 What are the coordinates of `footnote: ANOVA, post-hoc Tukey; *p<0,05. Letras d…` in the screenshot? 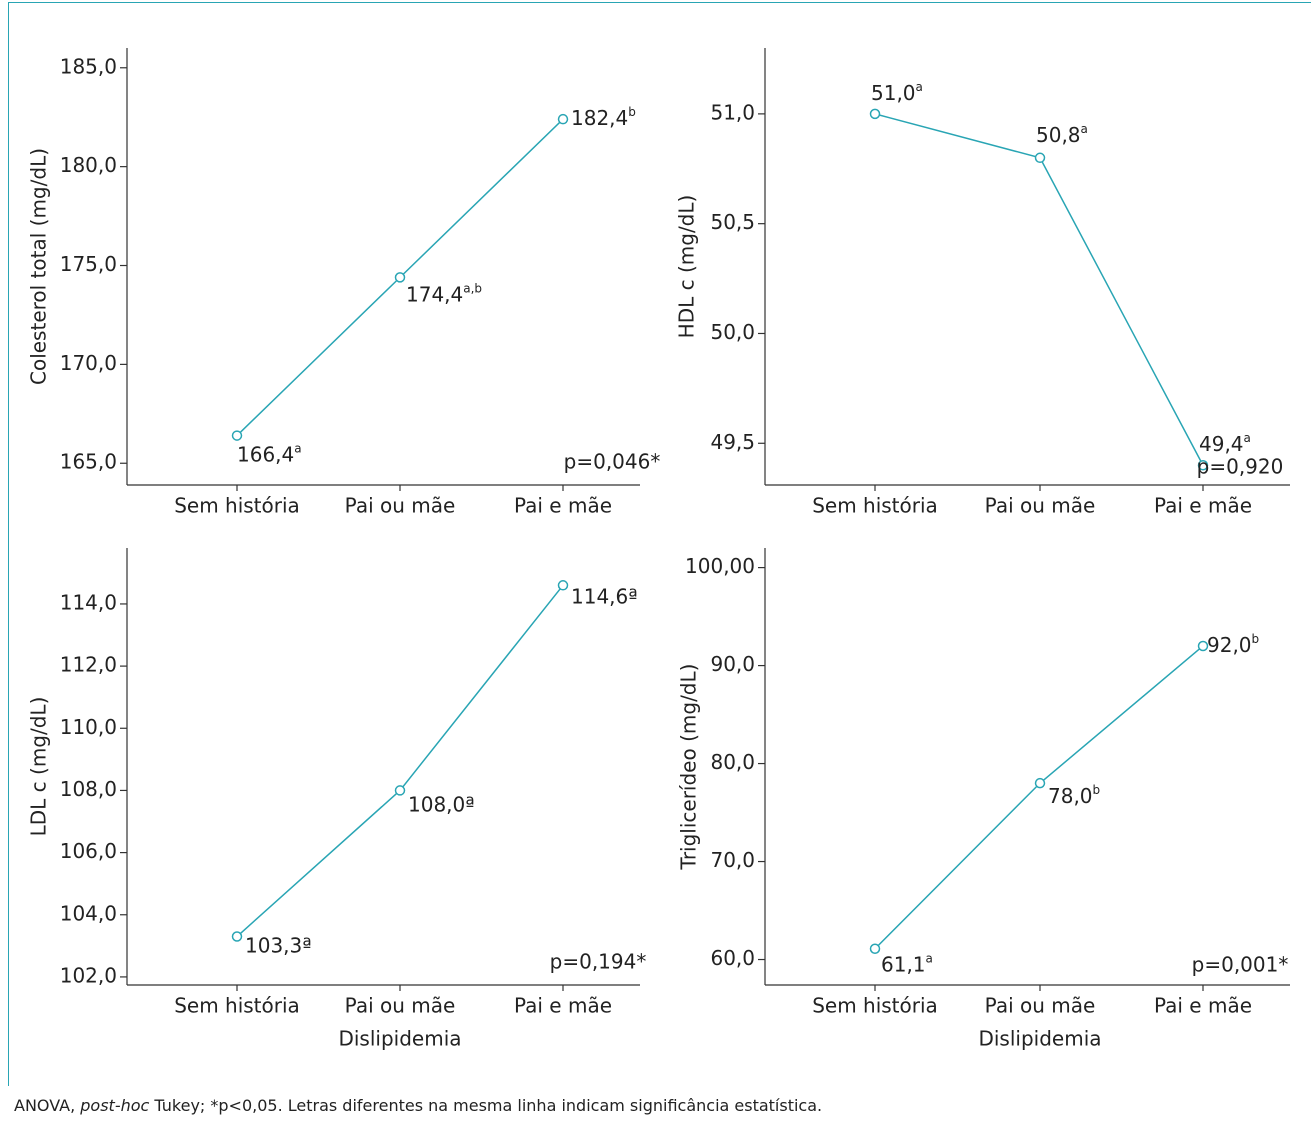 It's located at (418, 1105).